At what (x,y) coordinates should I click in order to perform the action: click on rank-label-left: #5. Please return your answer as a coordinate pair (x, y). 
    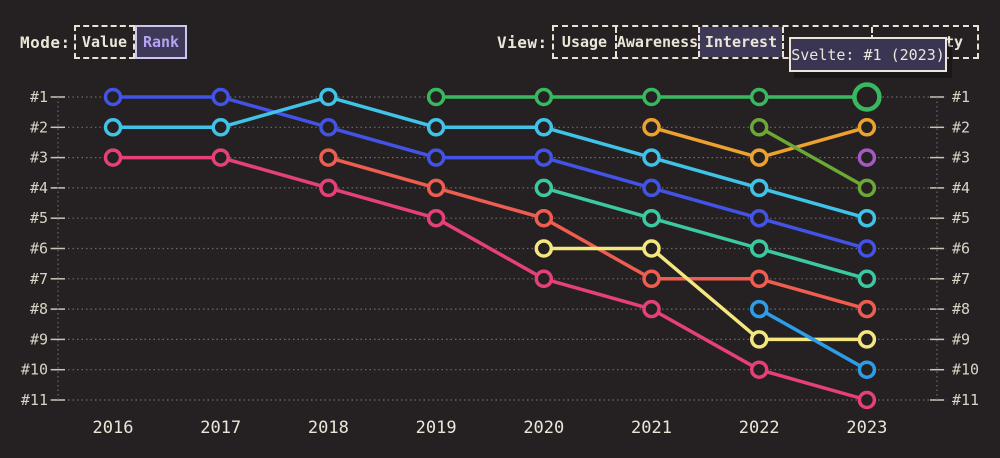
    Looking at the image, I should click on (39, 218).